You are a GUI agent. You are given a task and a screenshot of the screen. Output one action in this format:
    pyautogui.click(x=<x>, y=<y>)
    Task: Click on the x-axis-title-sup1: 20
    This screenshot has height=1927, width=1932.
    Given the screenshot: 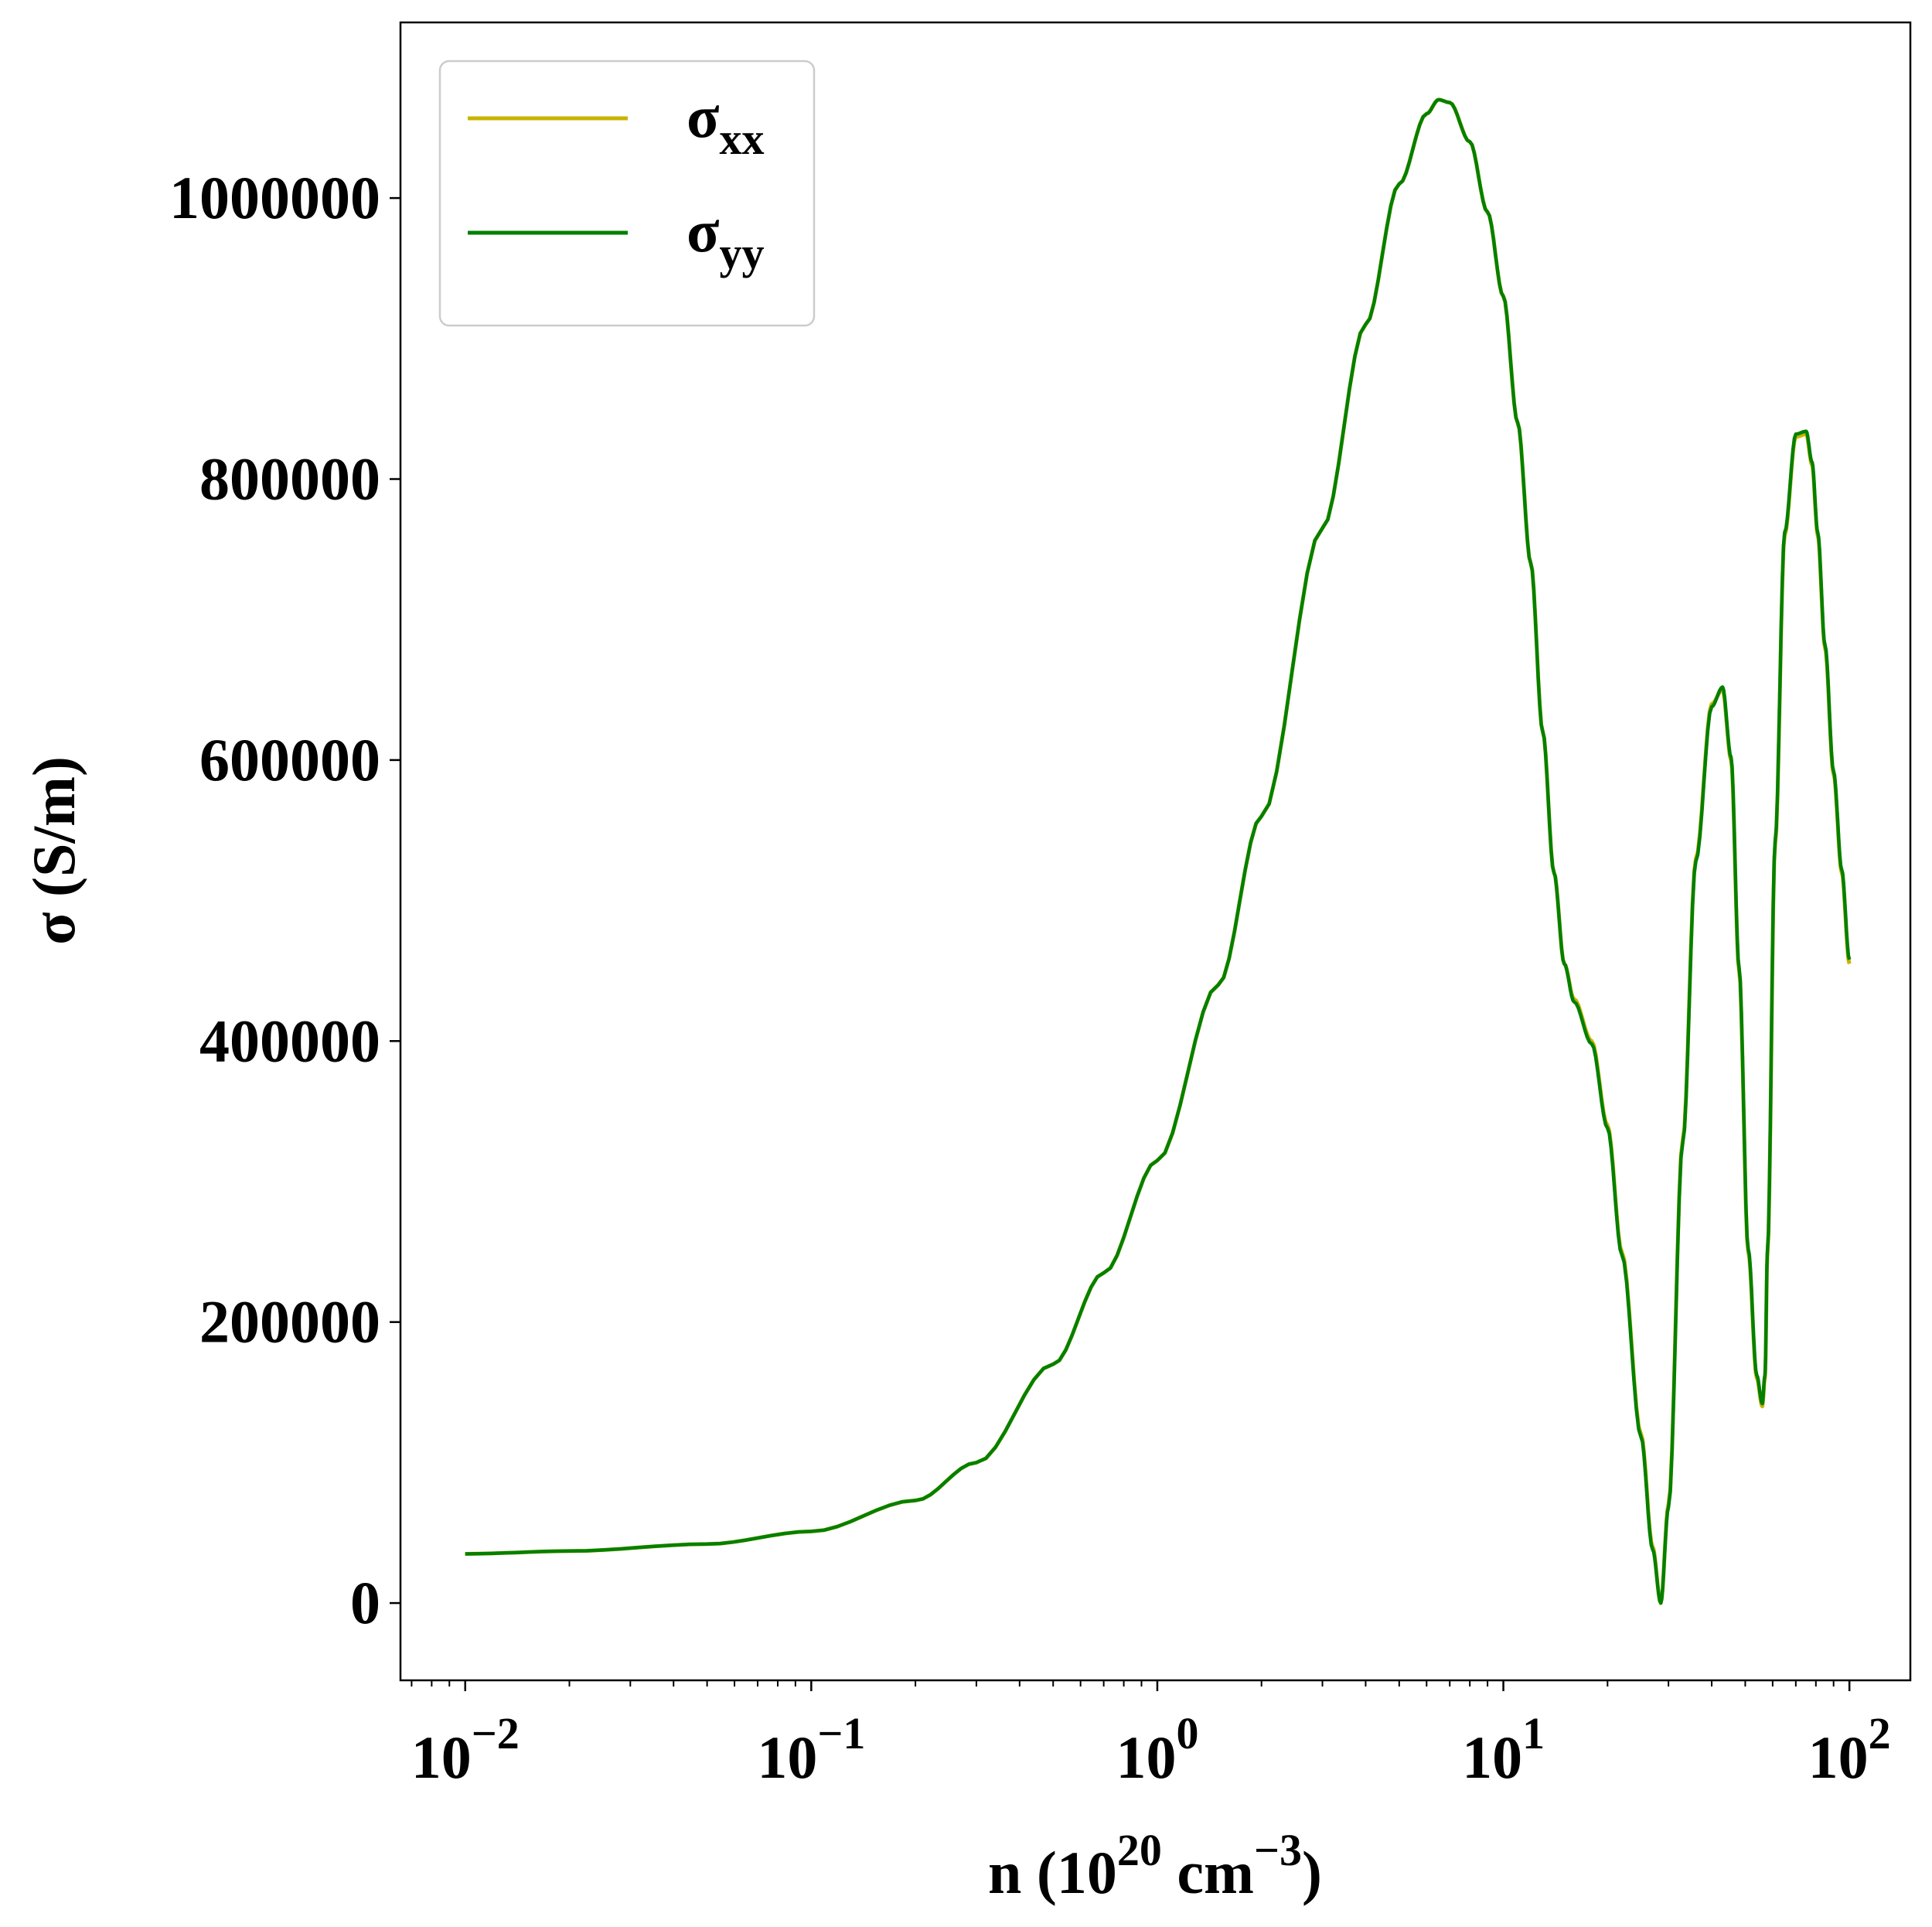 What is the action you would take?
    pyautogui.click(x=1139, y=1850)
    